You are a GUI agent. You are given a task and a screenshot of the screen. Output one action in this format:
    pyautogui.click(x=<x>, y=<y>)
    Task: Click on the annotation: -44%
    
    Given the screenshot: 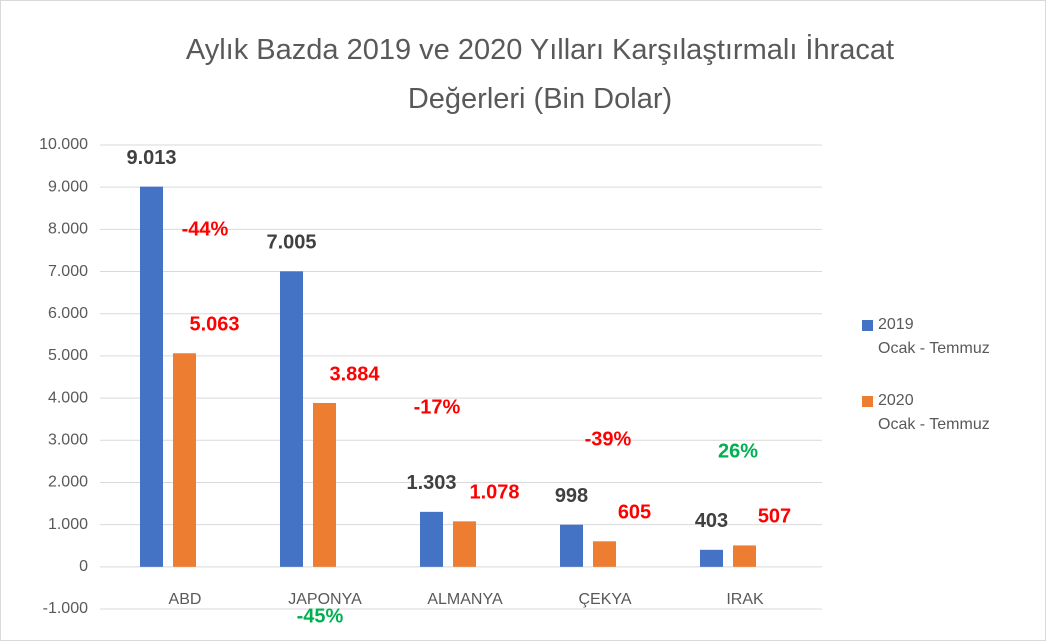 What is the action you would take?
    pyautogui.click(x=205, y=229)
    